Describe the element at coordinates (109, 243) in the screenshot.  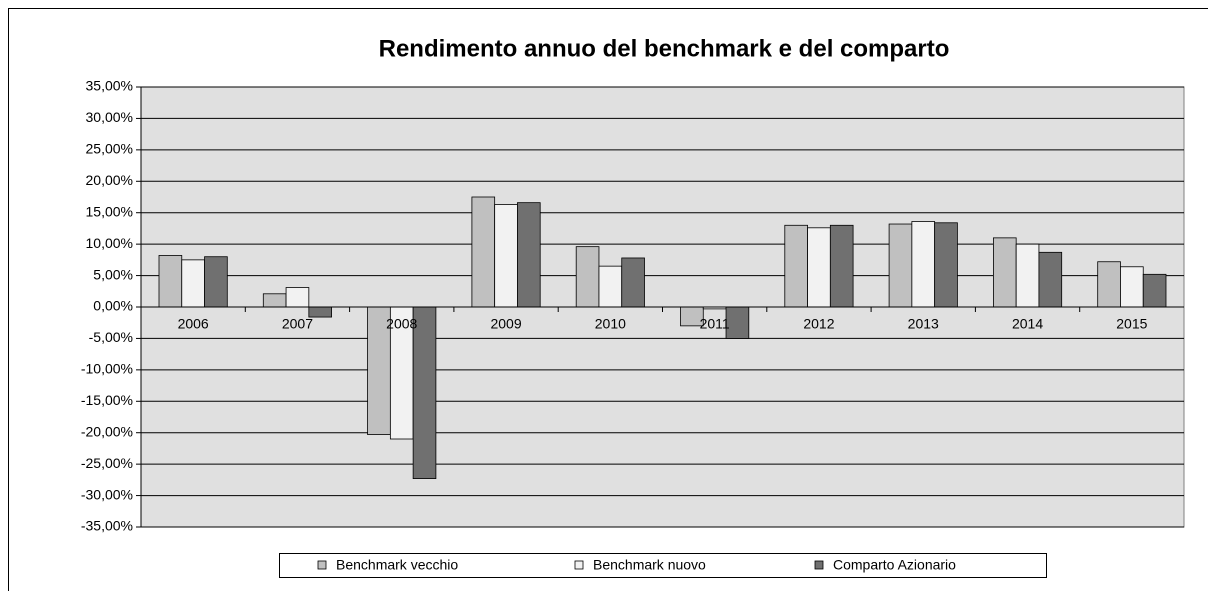
I see `y-tick-label: 10,00%` at that location.